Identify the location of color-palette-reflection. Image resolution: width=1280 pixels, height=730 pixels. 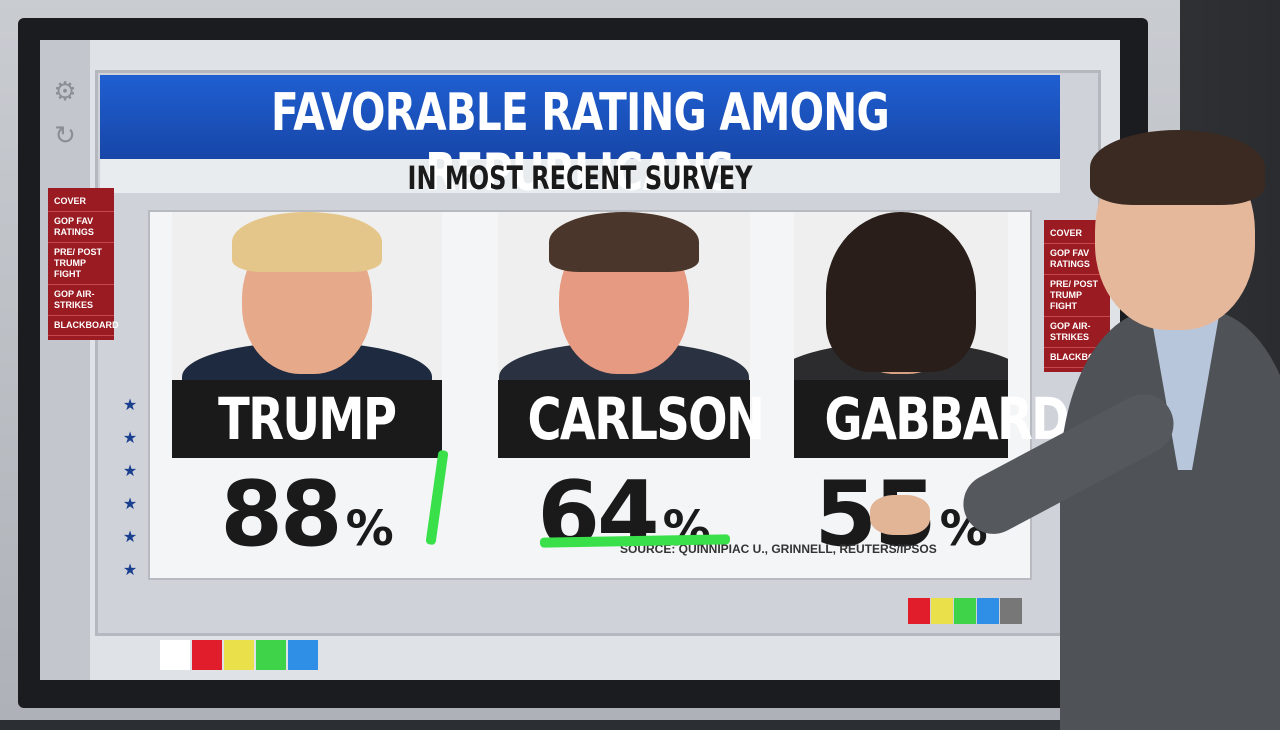
(965, 611).